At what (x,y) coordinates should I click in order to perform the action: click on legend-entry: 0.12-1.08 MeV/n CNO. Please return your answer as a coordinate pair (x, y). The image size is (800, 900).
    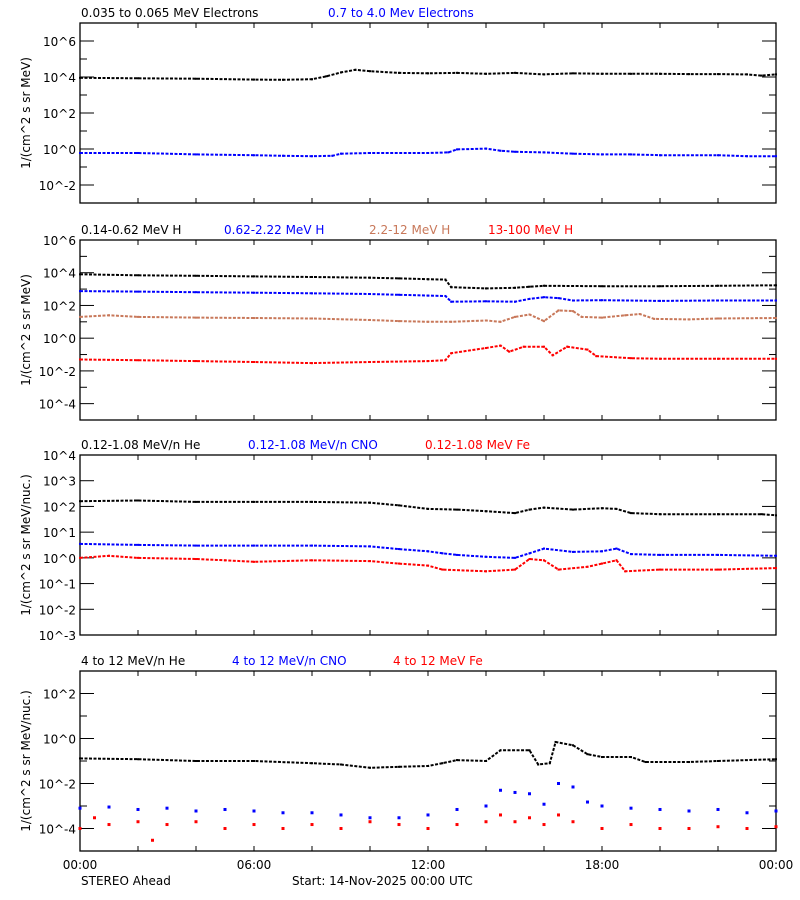
    Looking at the image, I should click on (313, 445).